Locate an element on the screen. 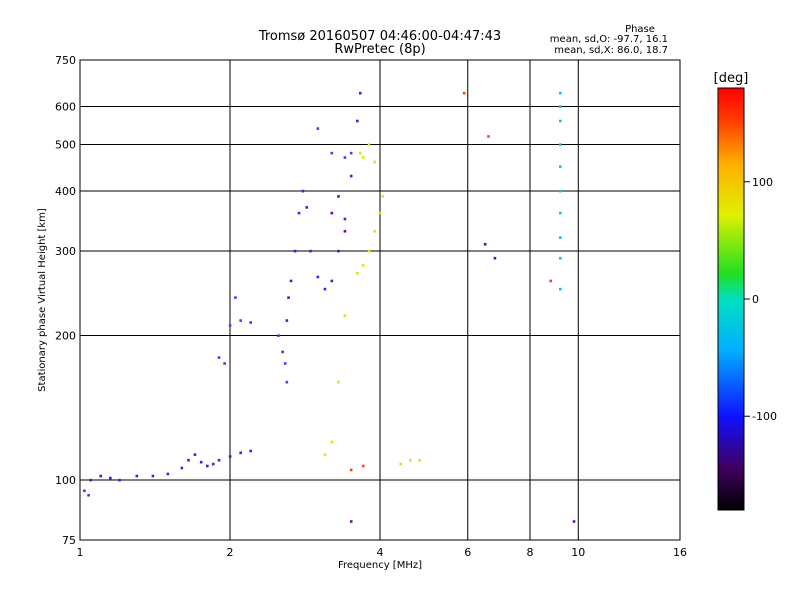 This screenshot has height=600, width=800. y-tick-label: 75 is located at coordinates (69, 540).